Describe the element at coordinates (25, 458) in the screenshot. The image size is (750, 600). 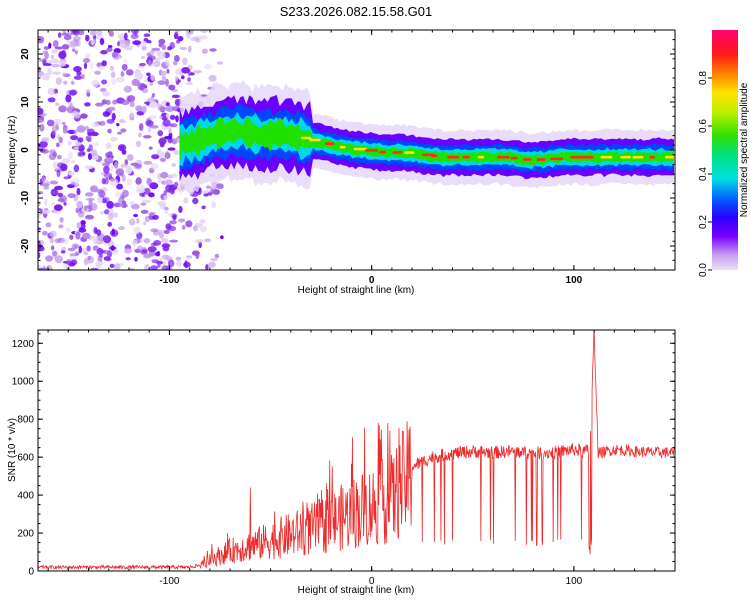
I see `snr-y-tick-label: 600` at that location.